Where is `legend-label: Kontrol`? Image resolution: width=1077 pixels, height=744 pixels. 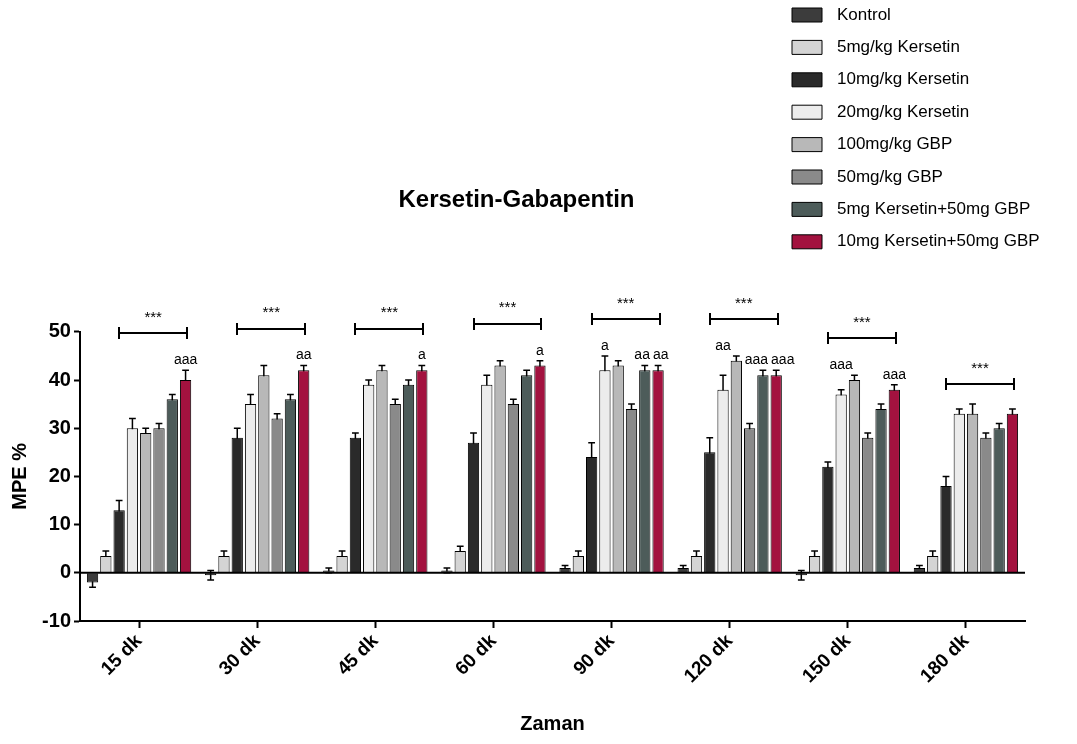 legend-label: Kontrol is located at coordinates (864, 14).